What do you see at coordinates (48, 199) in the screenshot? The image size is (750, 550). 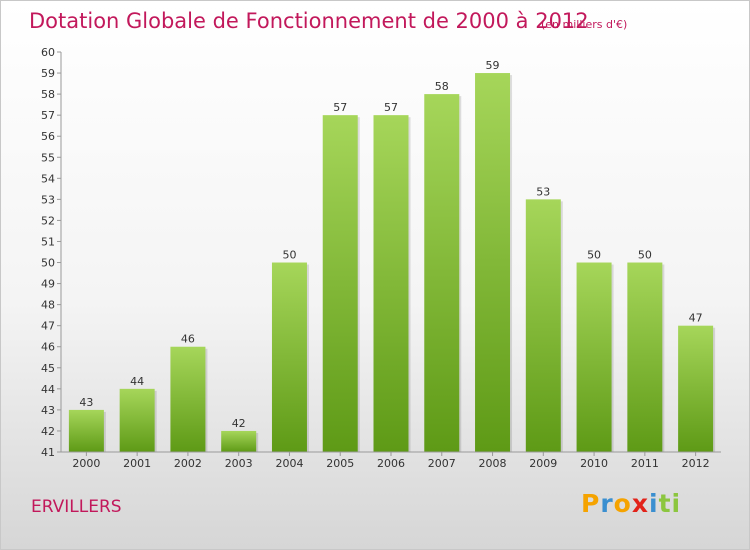 I see `y-tick-label: 53` at bounding box center [48, 199].